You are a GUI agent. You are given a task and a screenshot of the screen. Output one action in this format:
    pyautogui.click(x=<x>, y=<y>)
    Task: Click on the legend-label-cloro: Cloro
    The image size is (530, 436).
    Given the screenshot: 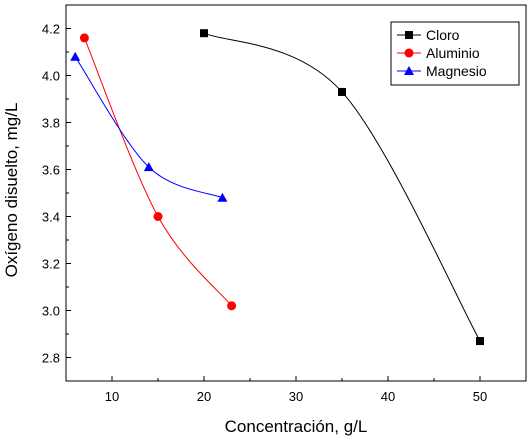 What is the action you would take?
    pyautogui.click(x=443, y=35)
    